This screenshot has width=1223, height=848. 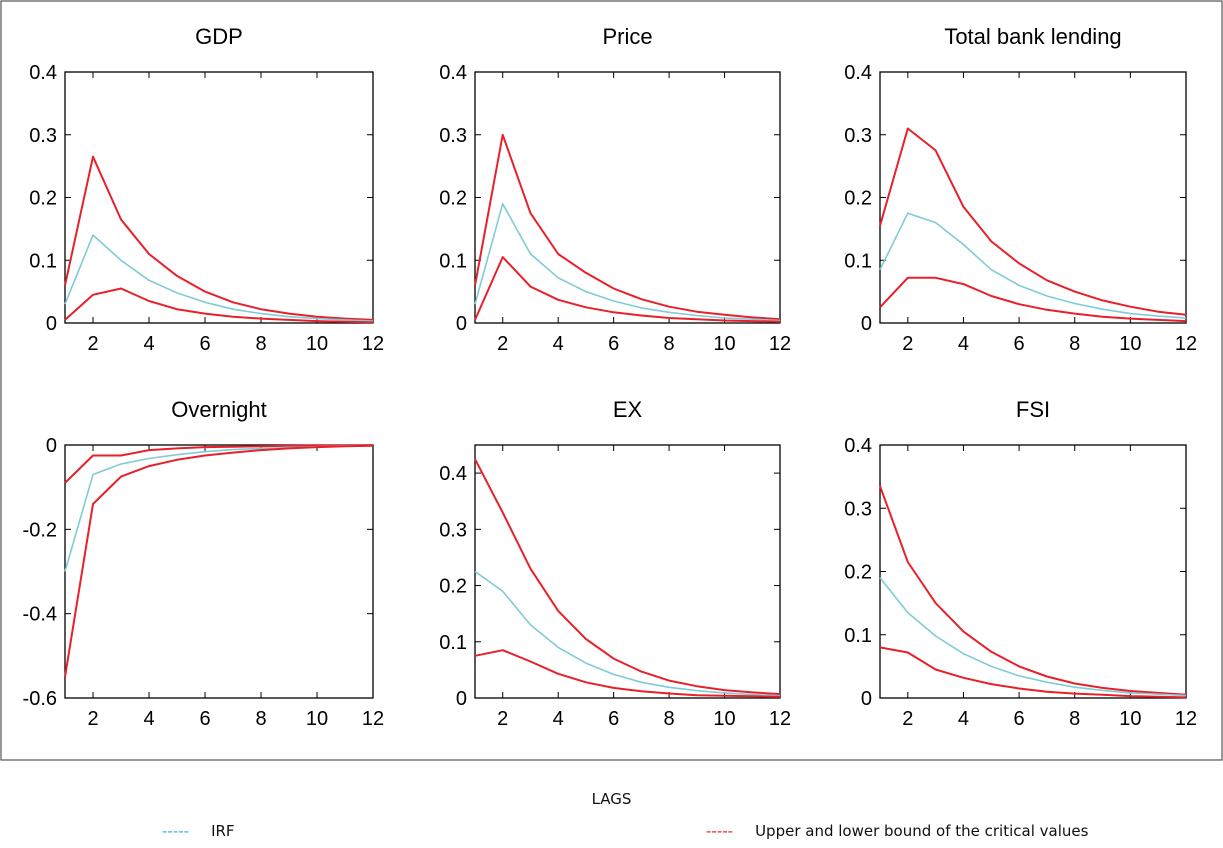 I want to click on panel-6: FSI 0 0.1 0.2 0.3 0.4 2 4 6 8 10 12, so click(x=1020, y=563).